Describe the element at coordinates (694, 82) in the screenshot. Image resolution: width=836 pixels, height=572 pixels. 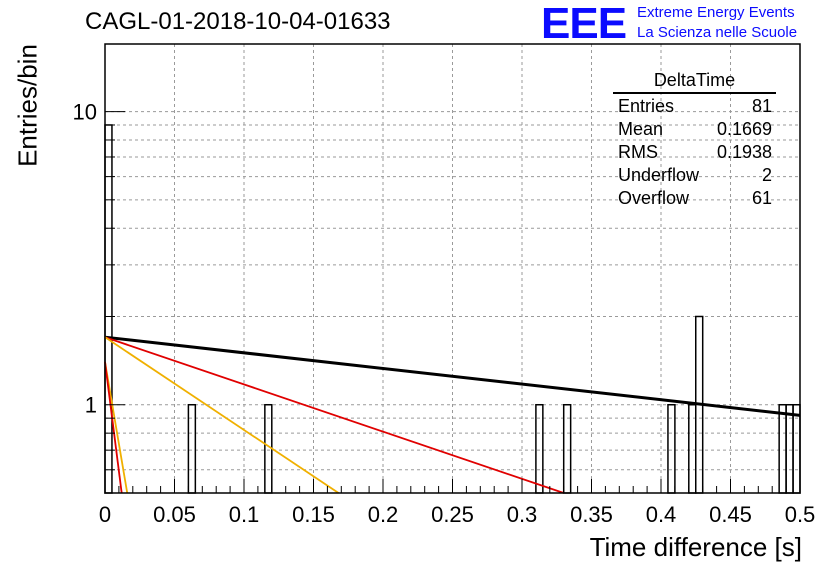
I see `stats-box-title: DeltaTime` at that location.